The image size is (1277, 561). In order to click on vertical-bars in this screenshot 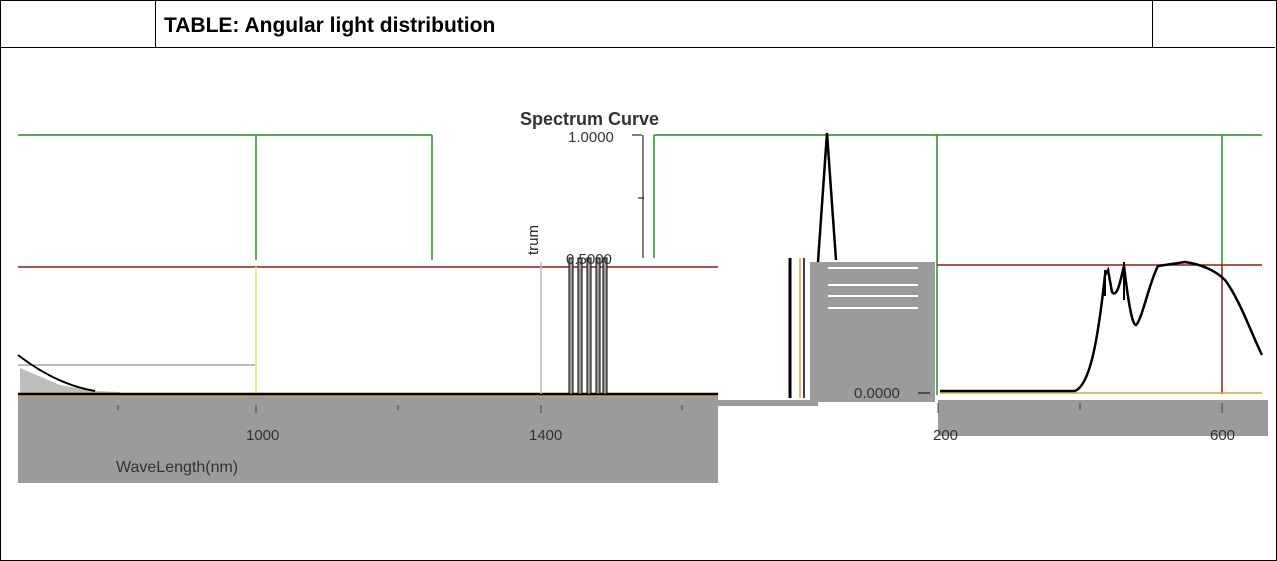, I will do `click(574, 326)`.